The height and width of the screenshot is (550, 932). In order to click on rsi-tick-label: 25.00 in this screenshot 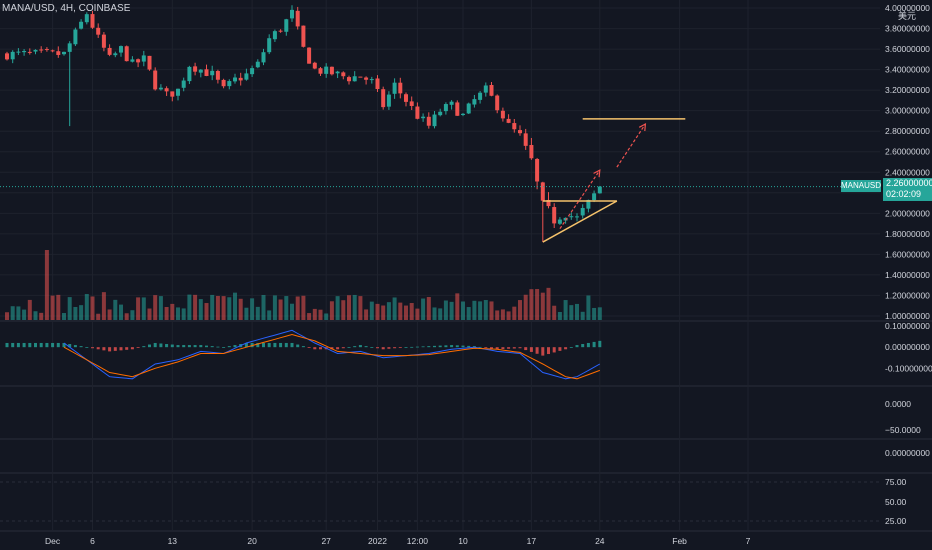, I will do `click(896, 521)`.